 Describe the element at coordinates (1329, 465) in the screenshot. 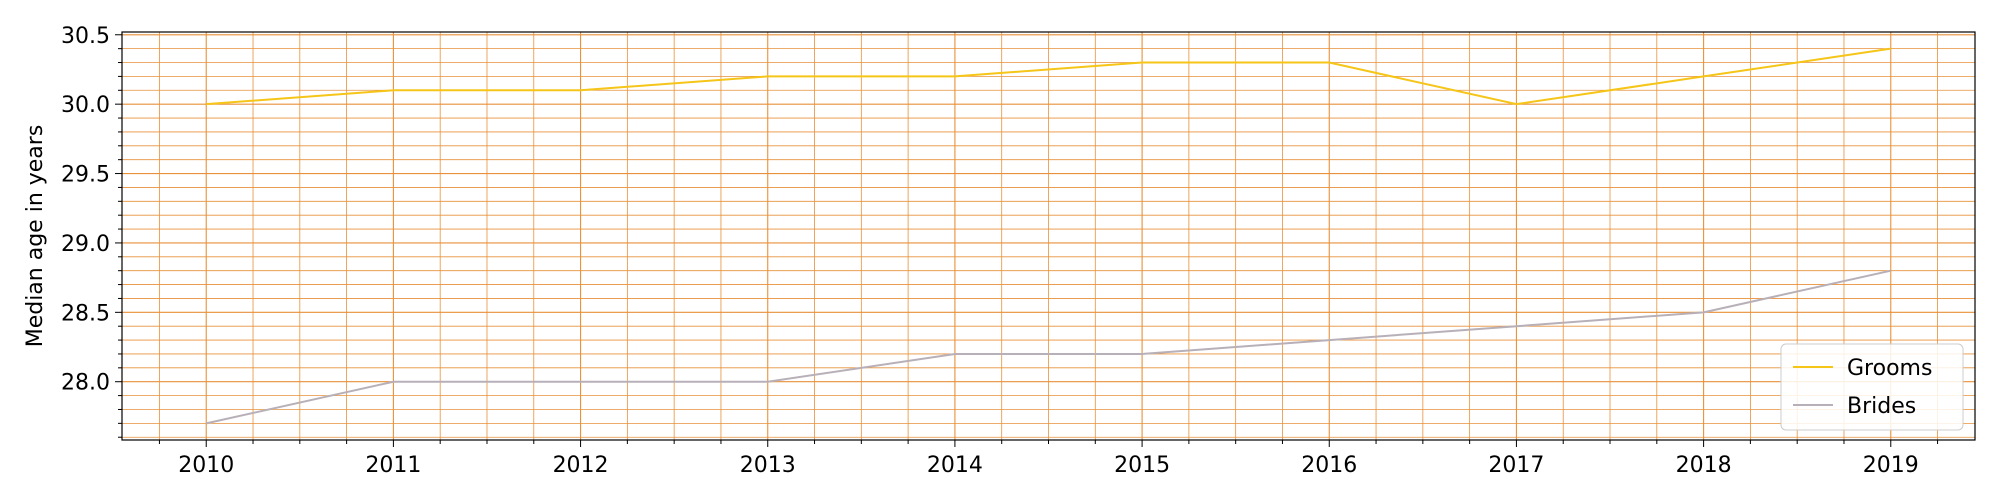

I see `x-tick-label: 2016` at that location.